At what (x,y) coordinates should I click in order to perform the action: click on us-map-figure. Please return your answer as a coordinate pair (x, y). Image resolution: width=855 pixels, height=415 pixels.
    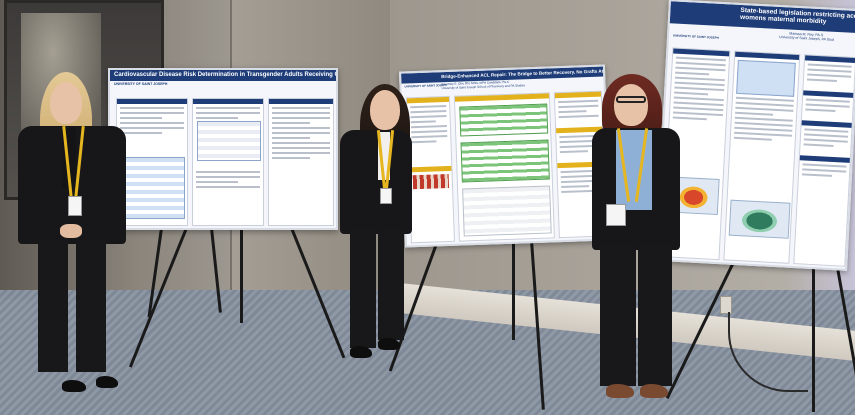
    Looking at the image, I should click on (759, 219).